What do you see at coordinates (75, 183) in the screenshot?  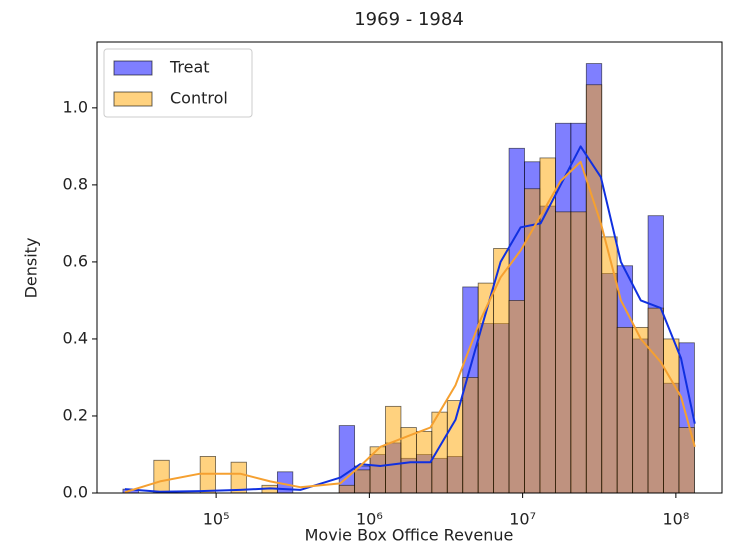 I see `y-tick-label: 0.8` at bounding box center [75, 183].